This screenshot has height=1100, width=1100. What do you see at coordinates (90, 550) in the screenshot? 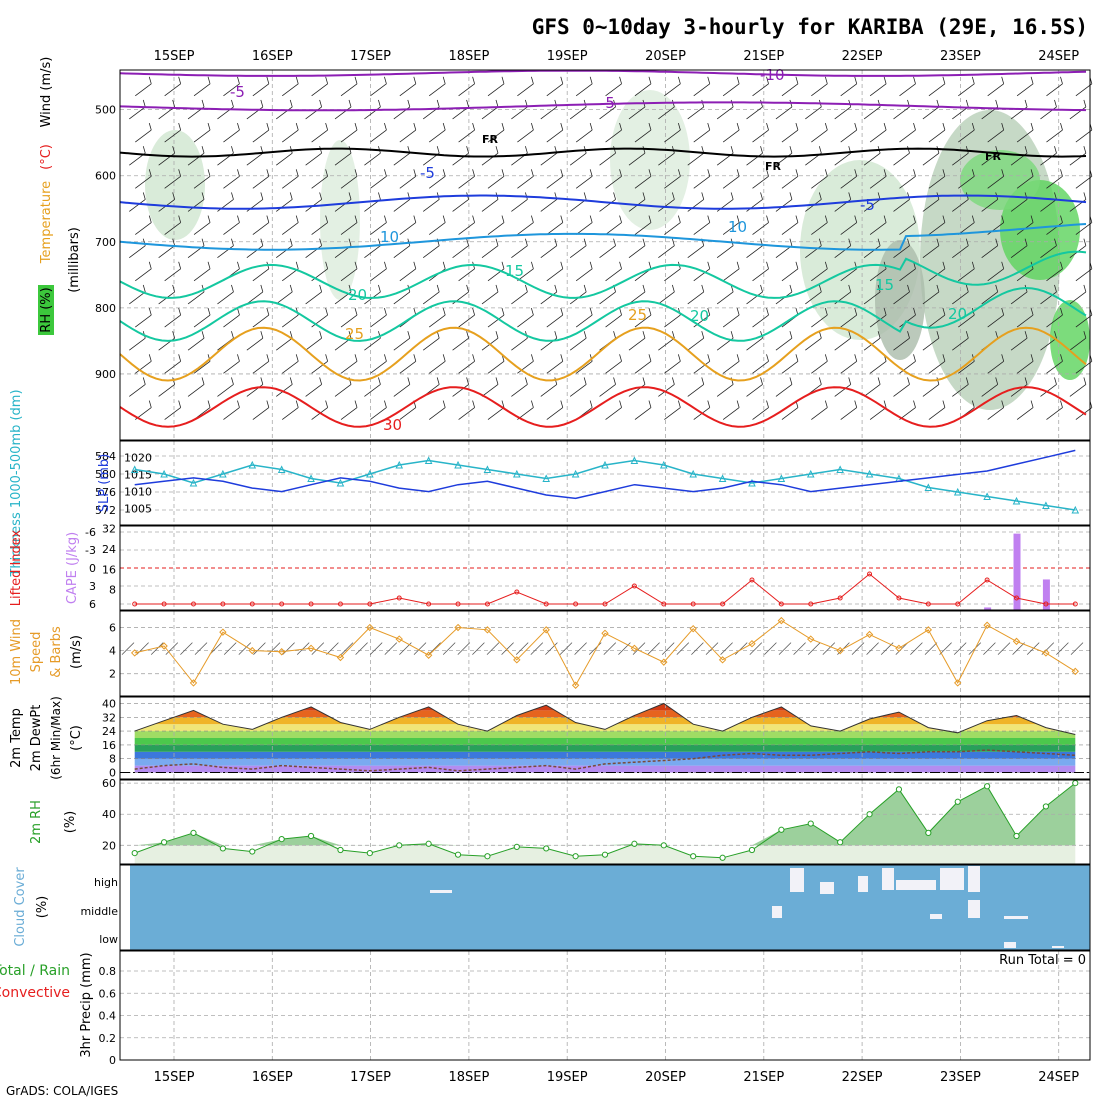
I see `li-tick: -3` at bounding box center [90, 550].